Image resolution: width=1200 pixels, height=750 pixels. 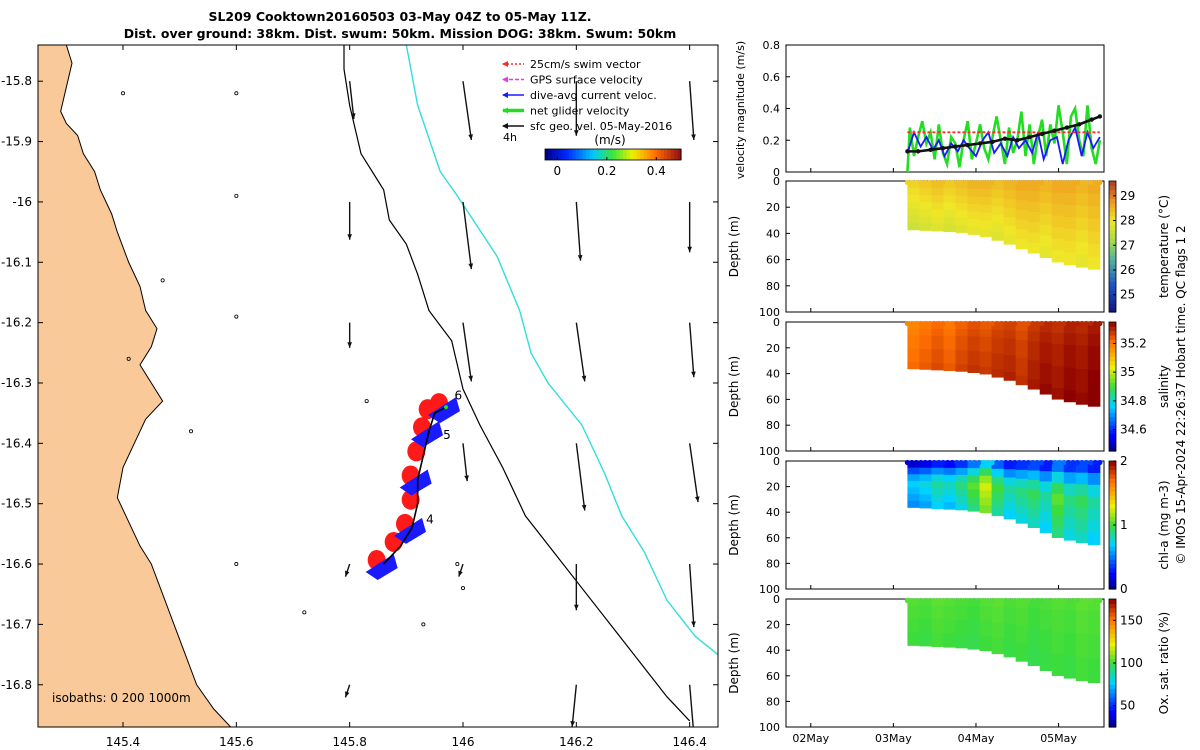 What do you see at coordinates (1131, 663) in the screenshot?
I see `section-colorbar-tick-label: 100` at bounding box center [1131, 663].